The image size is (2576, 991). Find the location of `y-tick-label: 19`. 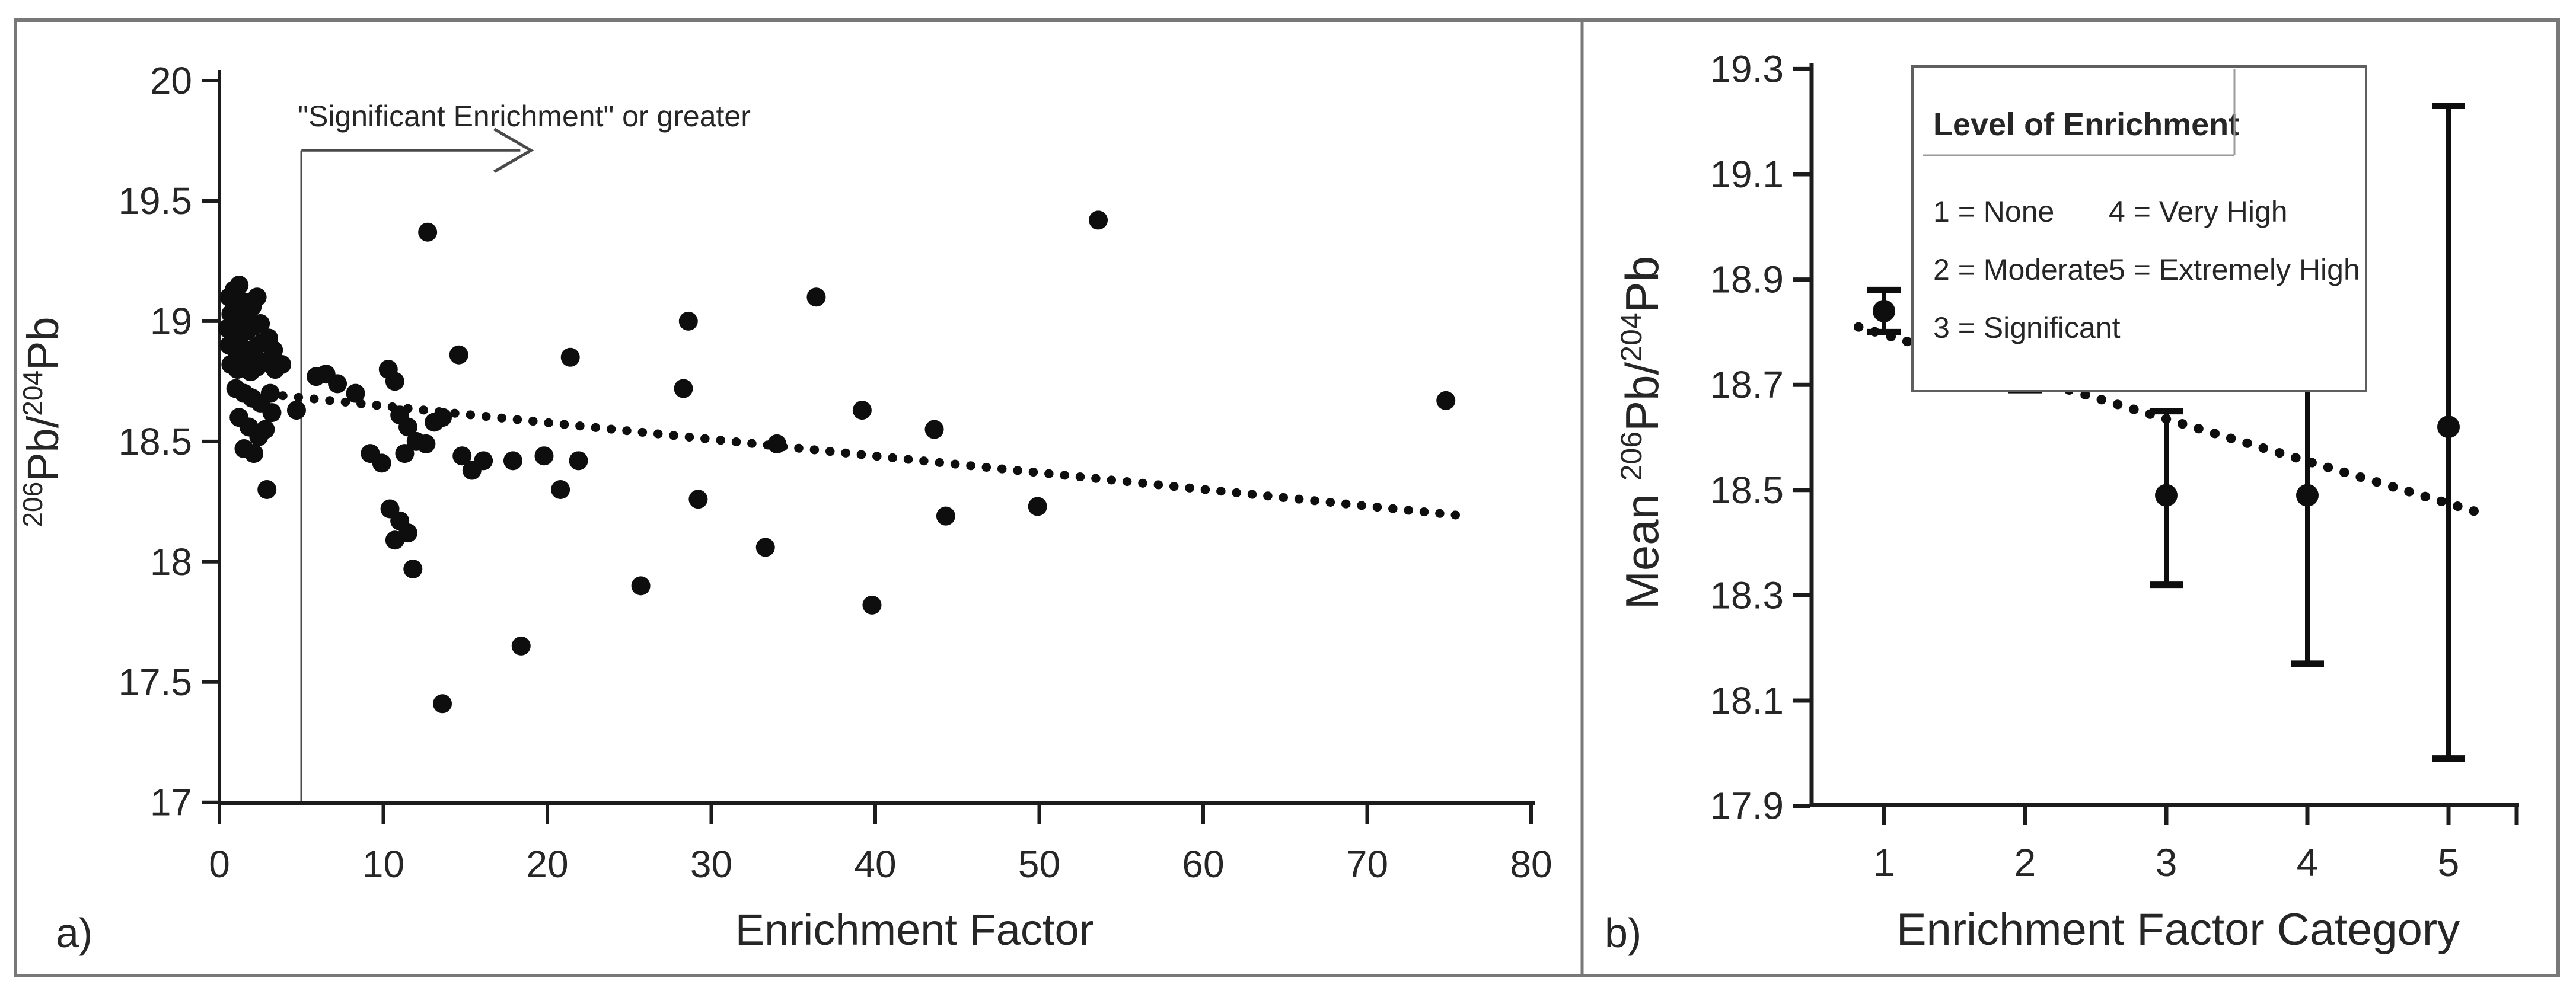

y-tick-label: 19 is located at coordinates (171, 321).